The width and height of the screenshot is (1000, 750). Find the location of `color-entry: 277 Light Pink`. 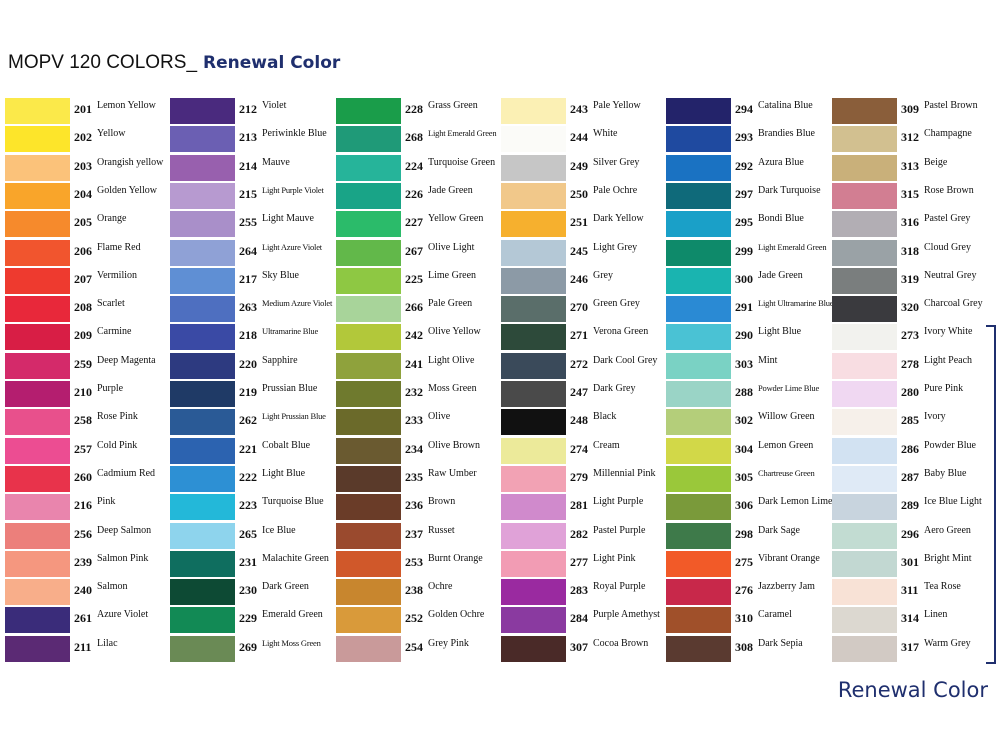

color-entry: 277 Light Pink is located at coordinates (583, 564).